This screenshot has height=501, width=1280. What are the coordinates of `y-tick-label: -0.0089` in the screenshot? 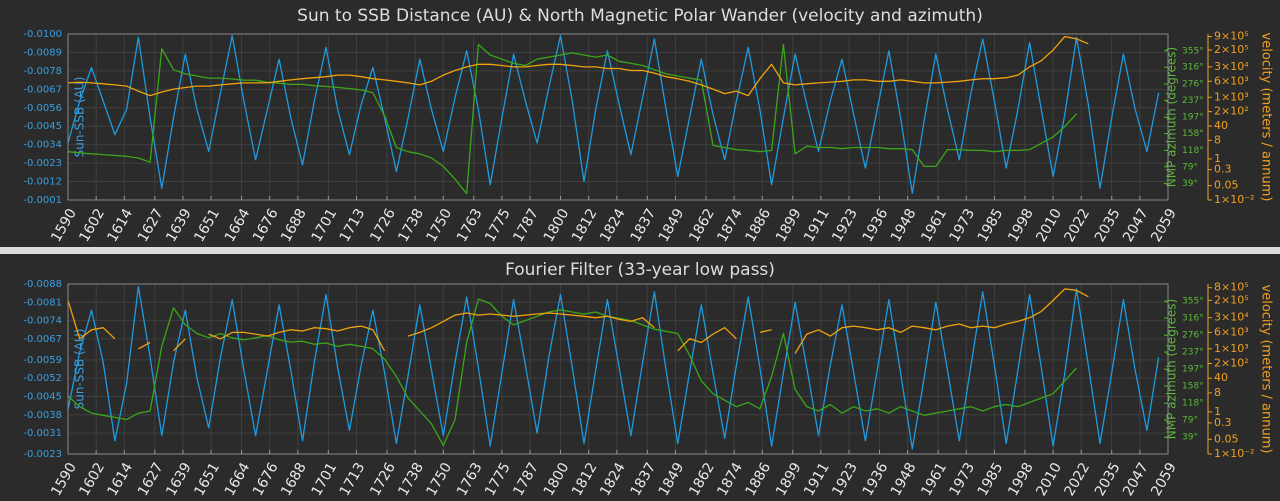 It's located at (42, 52).